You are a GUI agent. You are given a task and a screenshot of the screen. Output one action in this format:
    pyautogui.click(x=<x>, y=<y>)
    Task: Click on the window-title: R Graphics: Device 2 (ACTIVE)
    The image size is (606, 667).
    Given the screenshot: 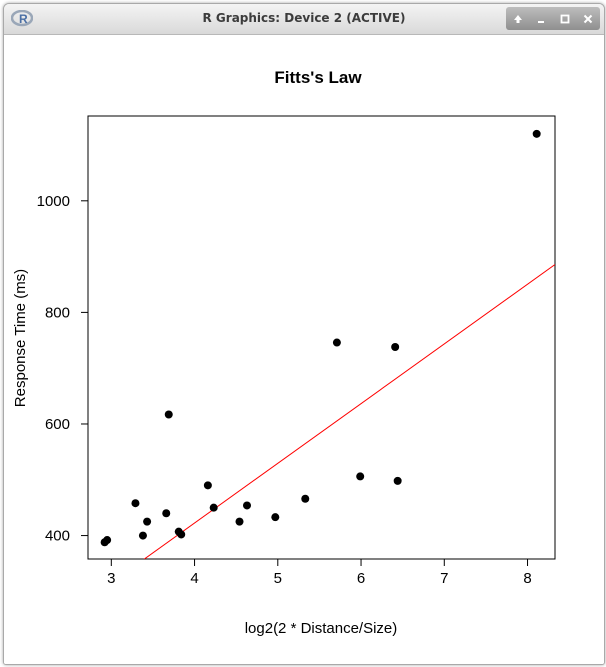 What is the action you would take?
    pyautogui.click(x=304, y=18)
    